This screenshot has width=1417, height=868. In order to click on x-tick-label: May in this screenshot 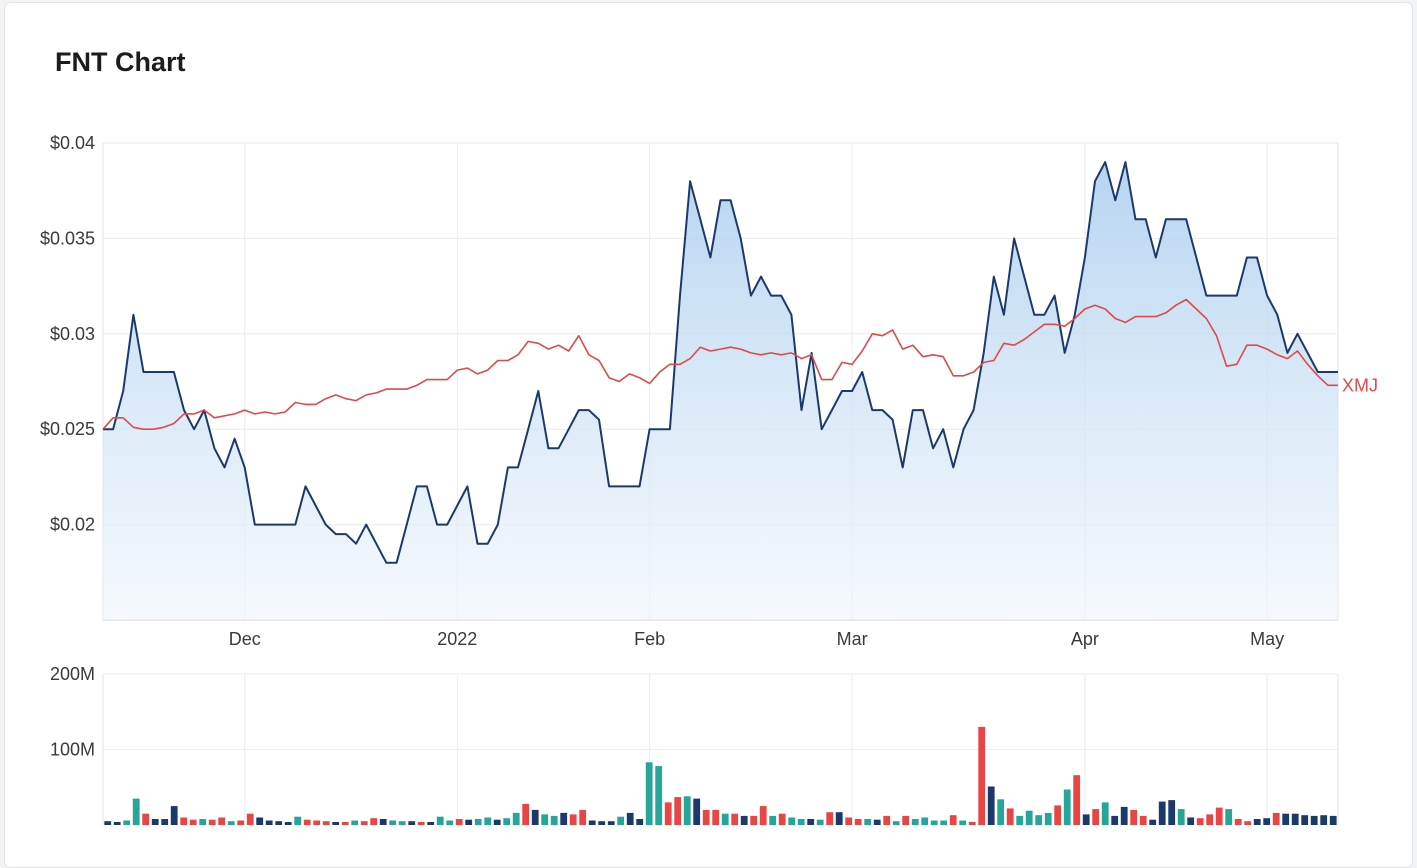, I will do `click(1267, 639)`.